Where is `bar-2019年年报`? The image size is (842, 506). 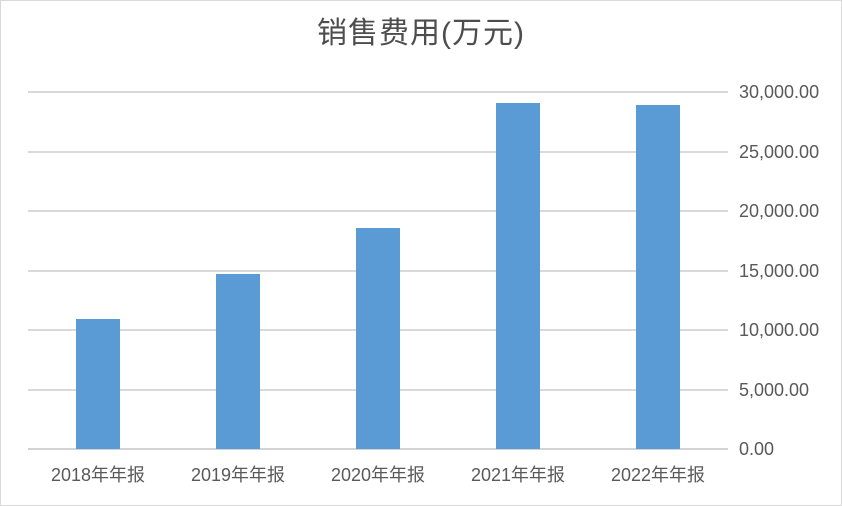
bar-2019年年报 is located at coordinates (238, 361).